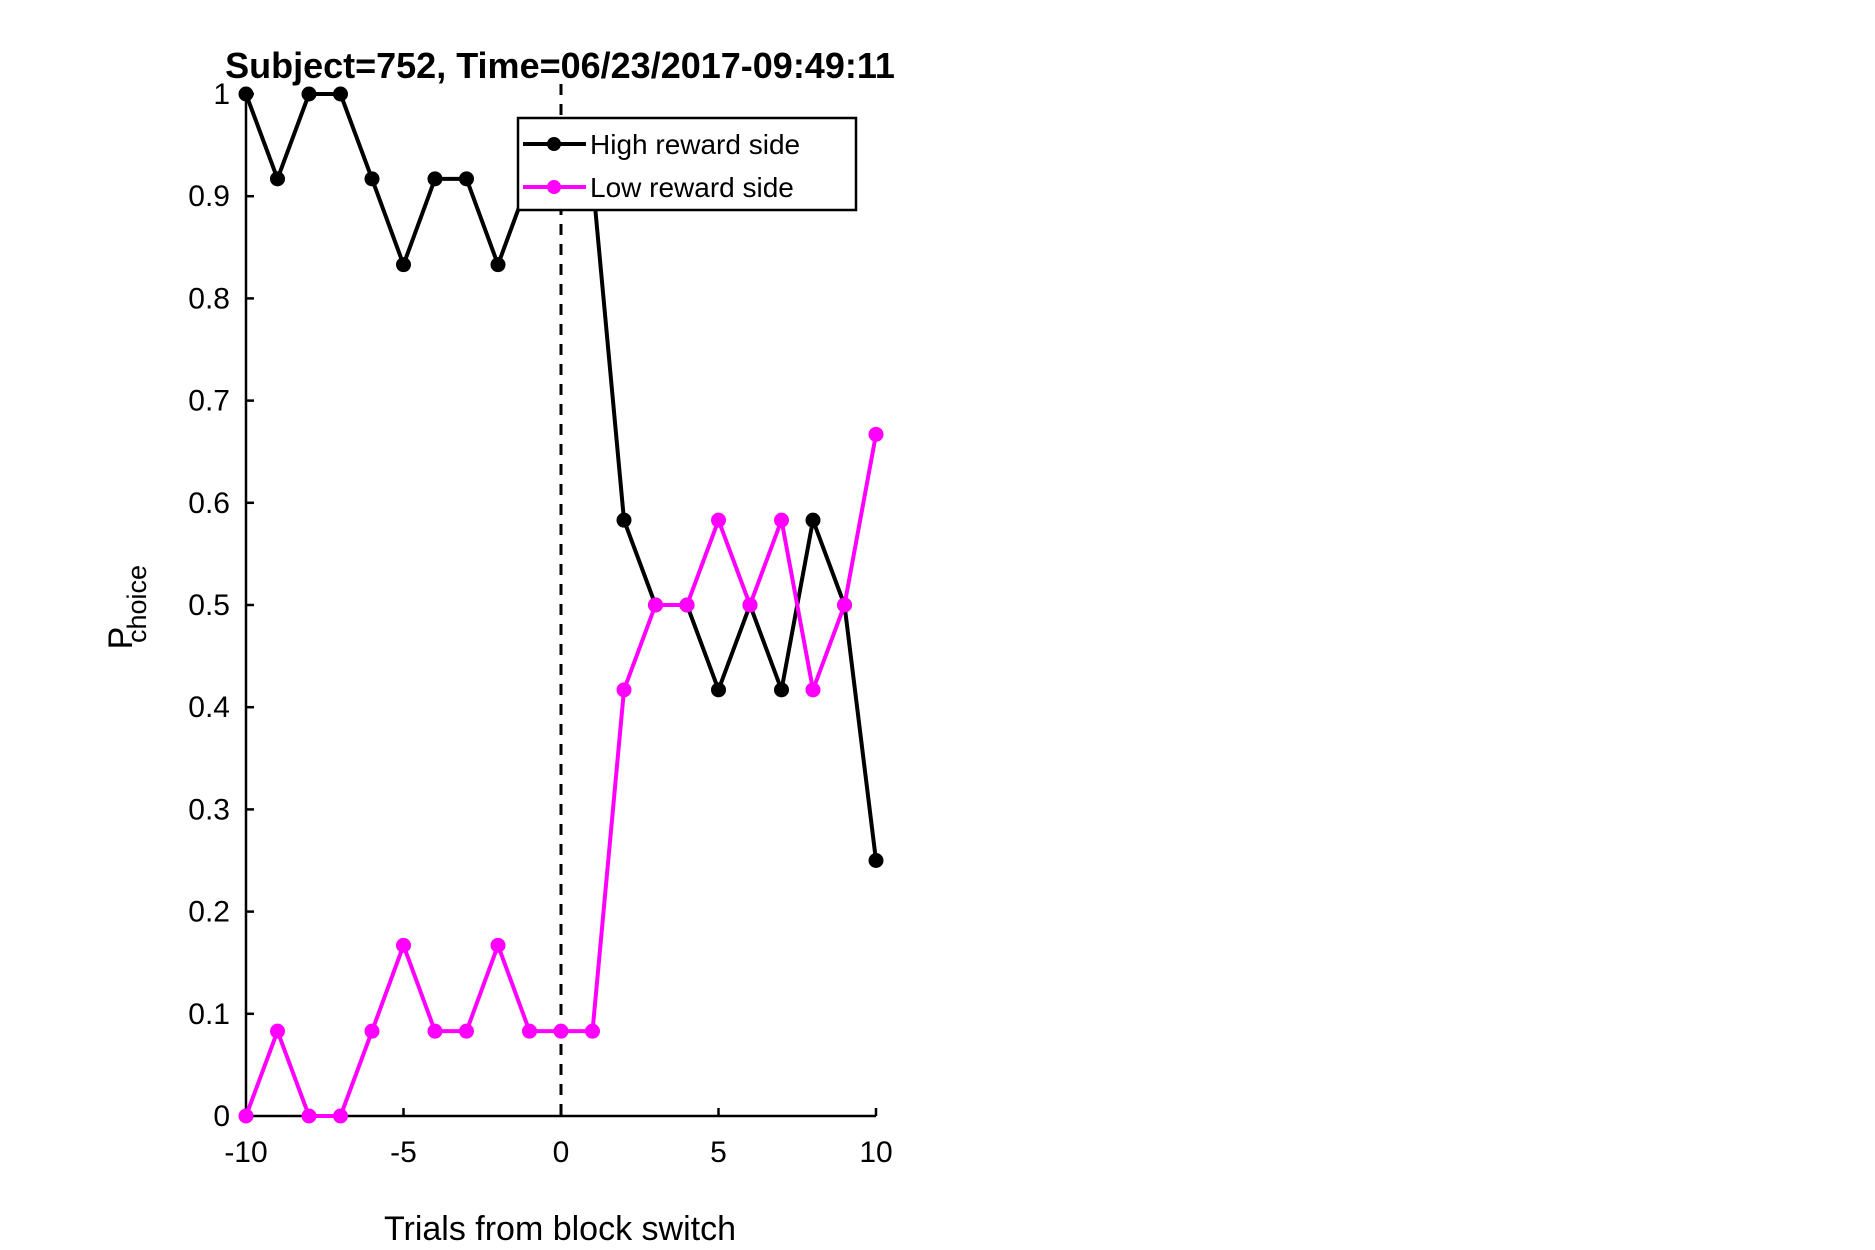 Image resolution: width=1875 pixels, height=1250 pixels. I want to click on legend-label-low: Low reward side, so click(692, 187).